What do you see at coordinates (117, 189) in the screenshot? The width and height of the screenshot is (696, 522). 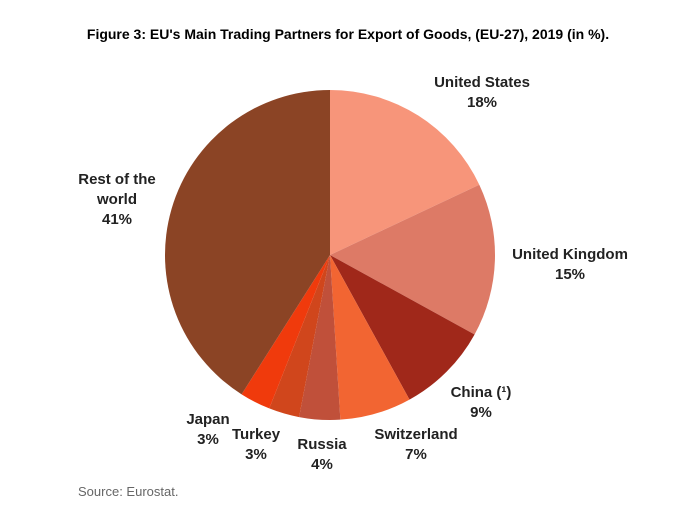 I see `category-label: Rest of the world` at bounding box center [117, 189].